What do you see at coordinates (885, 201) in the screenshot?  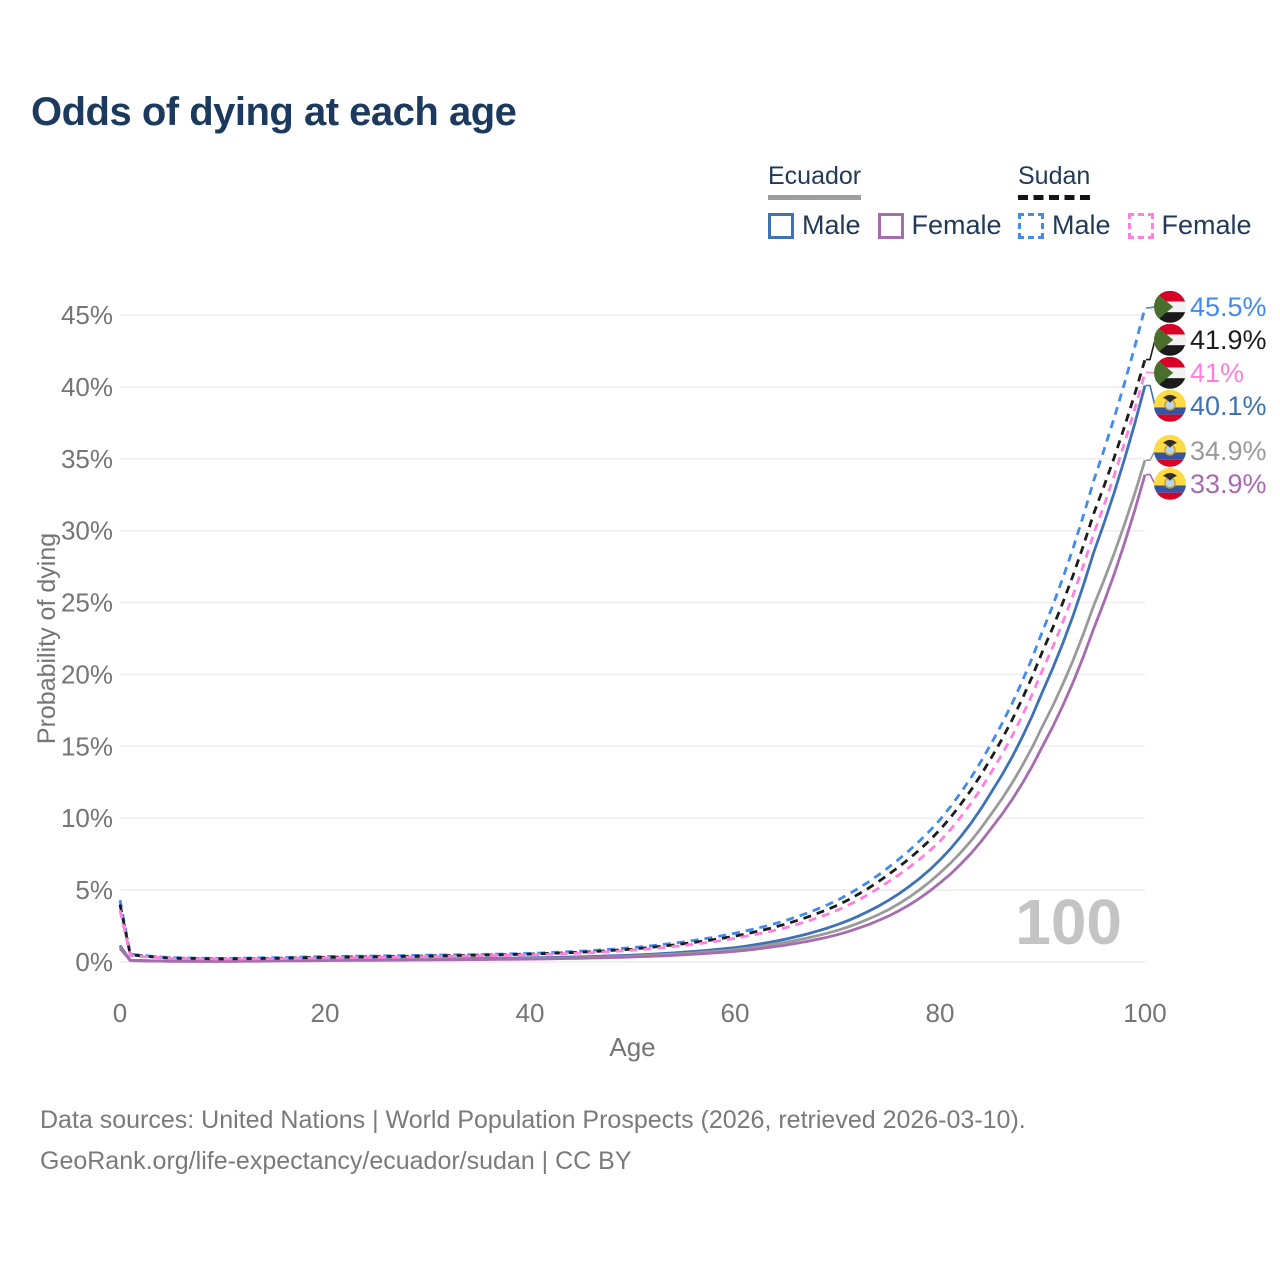 I see `legend-group-ecuador: Ecuador Male Female` at bounding box center [885, 201].